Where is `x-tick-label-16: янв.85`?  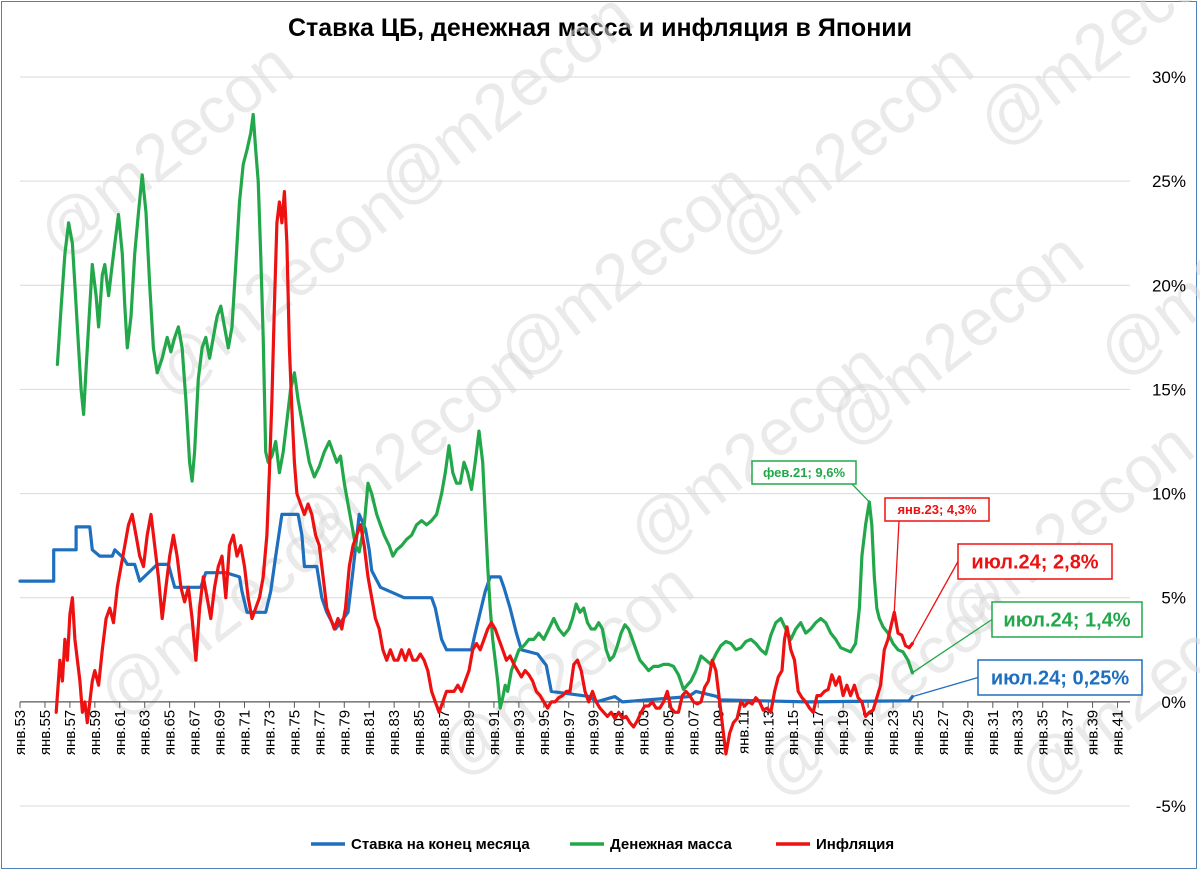
x-tick-label-16: янв.85 is located at coordinates (419, 732).